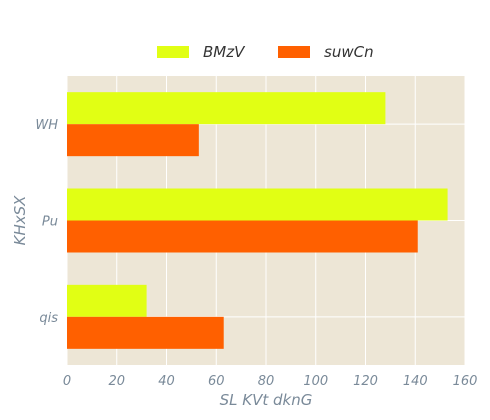 This screenshot has width=490, height=420. I want to click on x-tick-label: 100, so click(315, 381).